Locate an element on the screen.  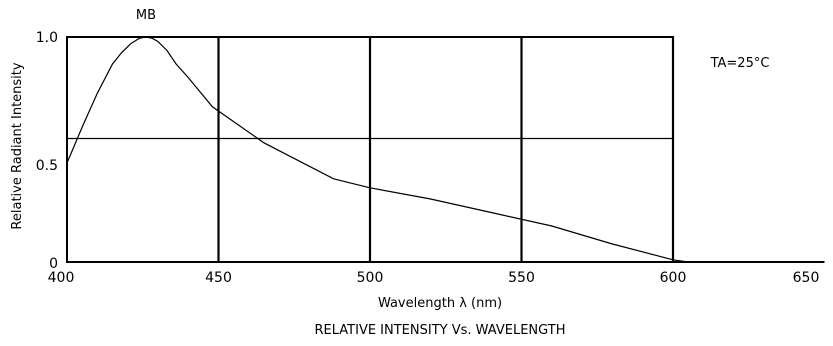
y-axis-label: Relative Radiant Intensity is located at coordinates (17, 145).